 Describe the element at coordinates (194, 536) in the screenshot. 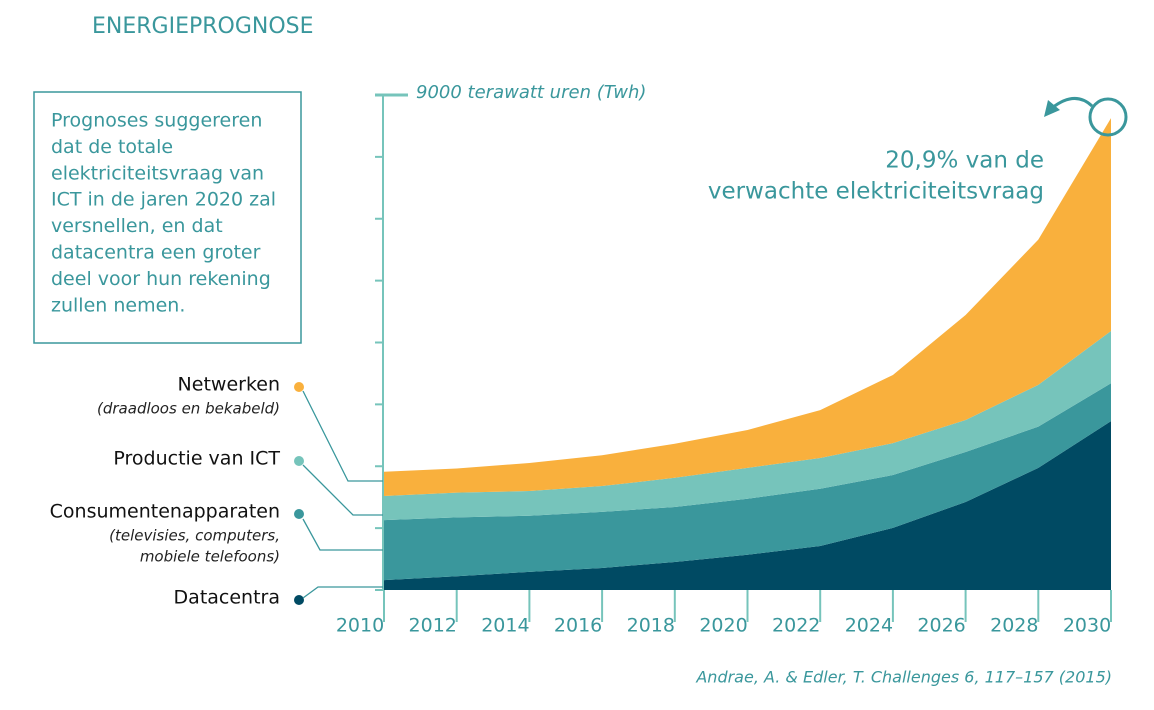

I see `legend-note: (televisies, computers,` at that location.